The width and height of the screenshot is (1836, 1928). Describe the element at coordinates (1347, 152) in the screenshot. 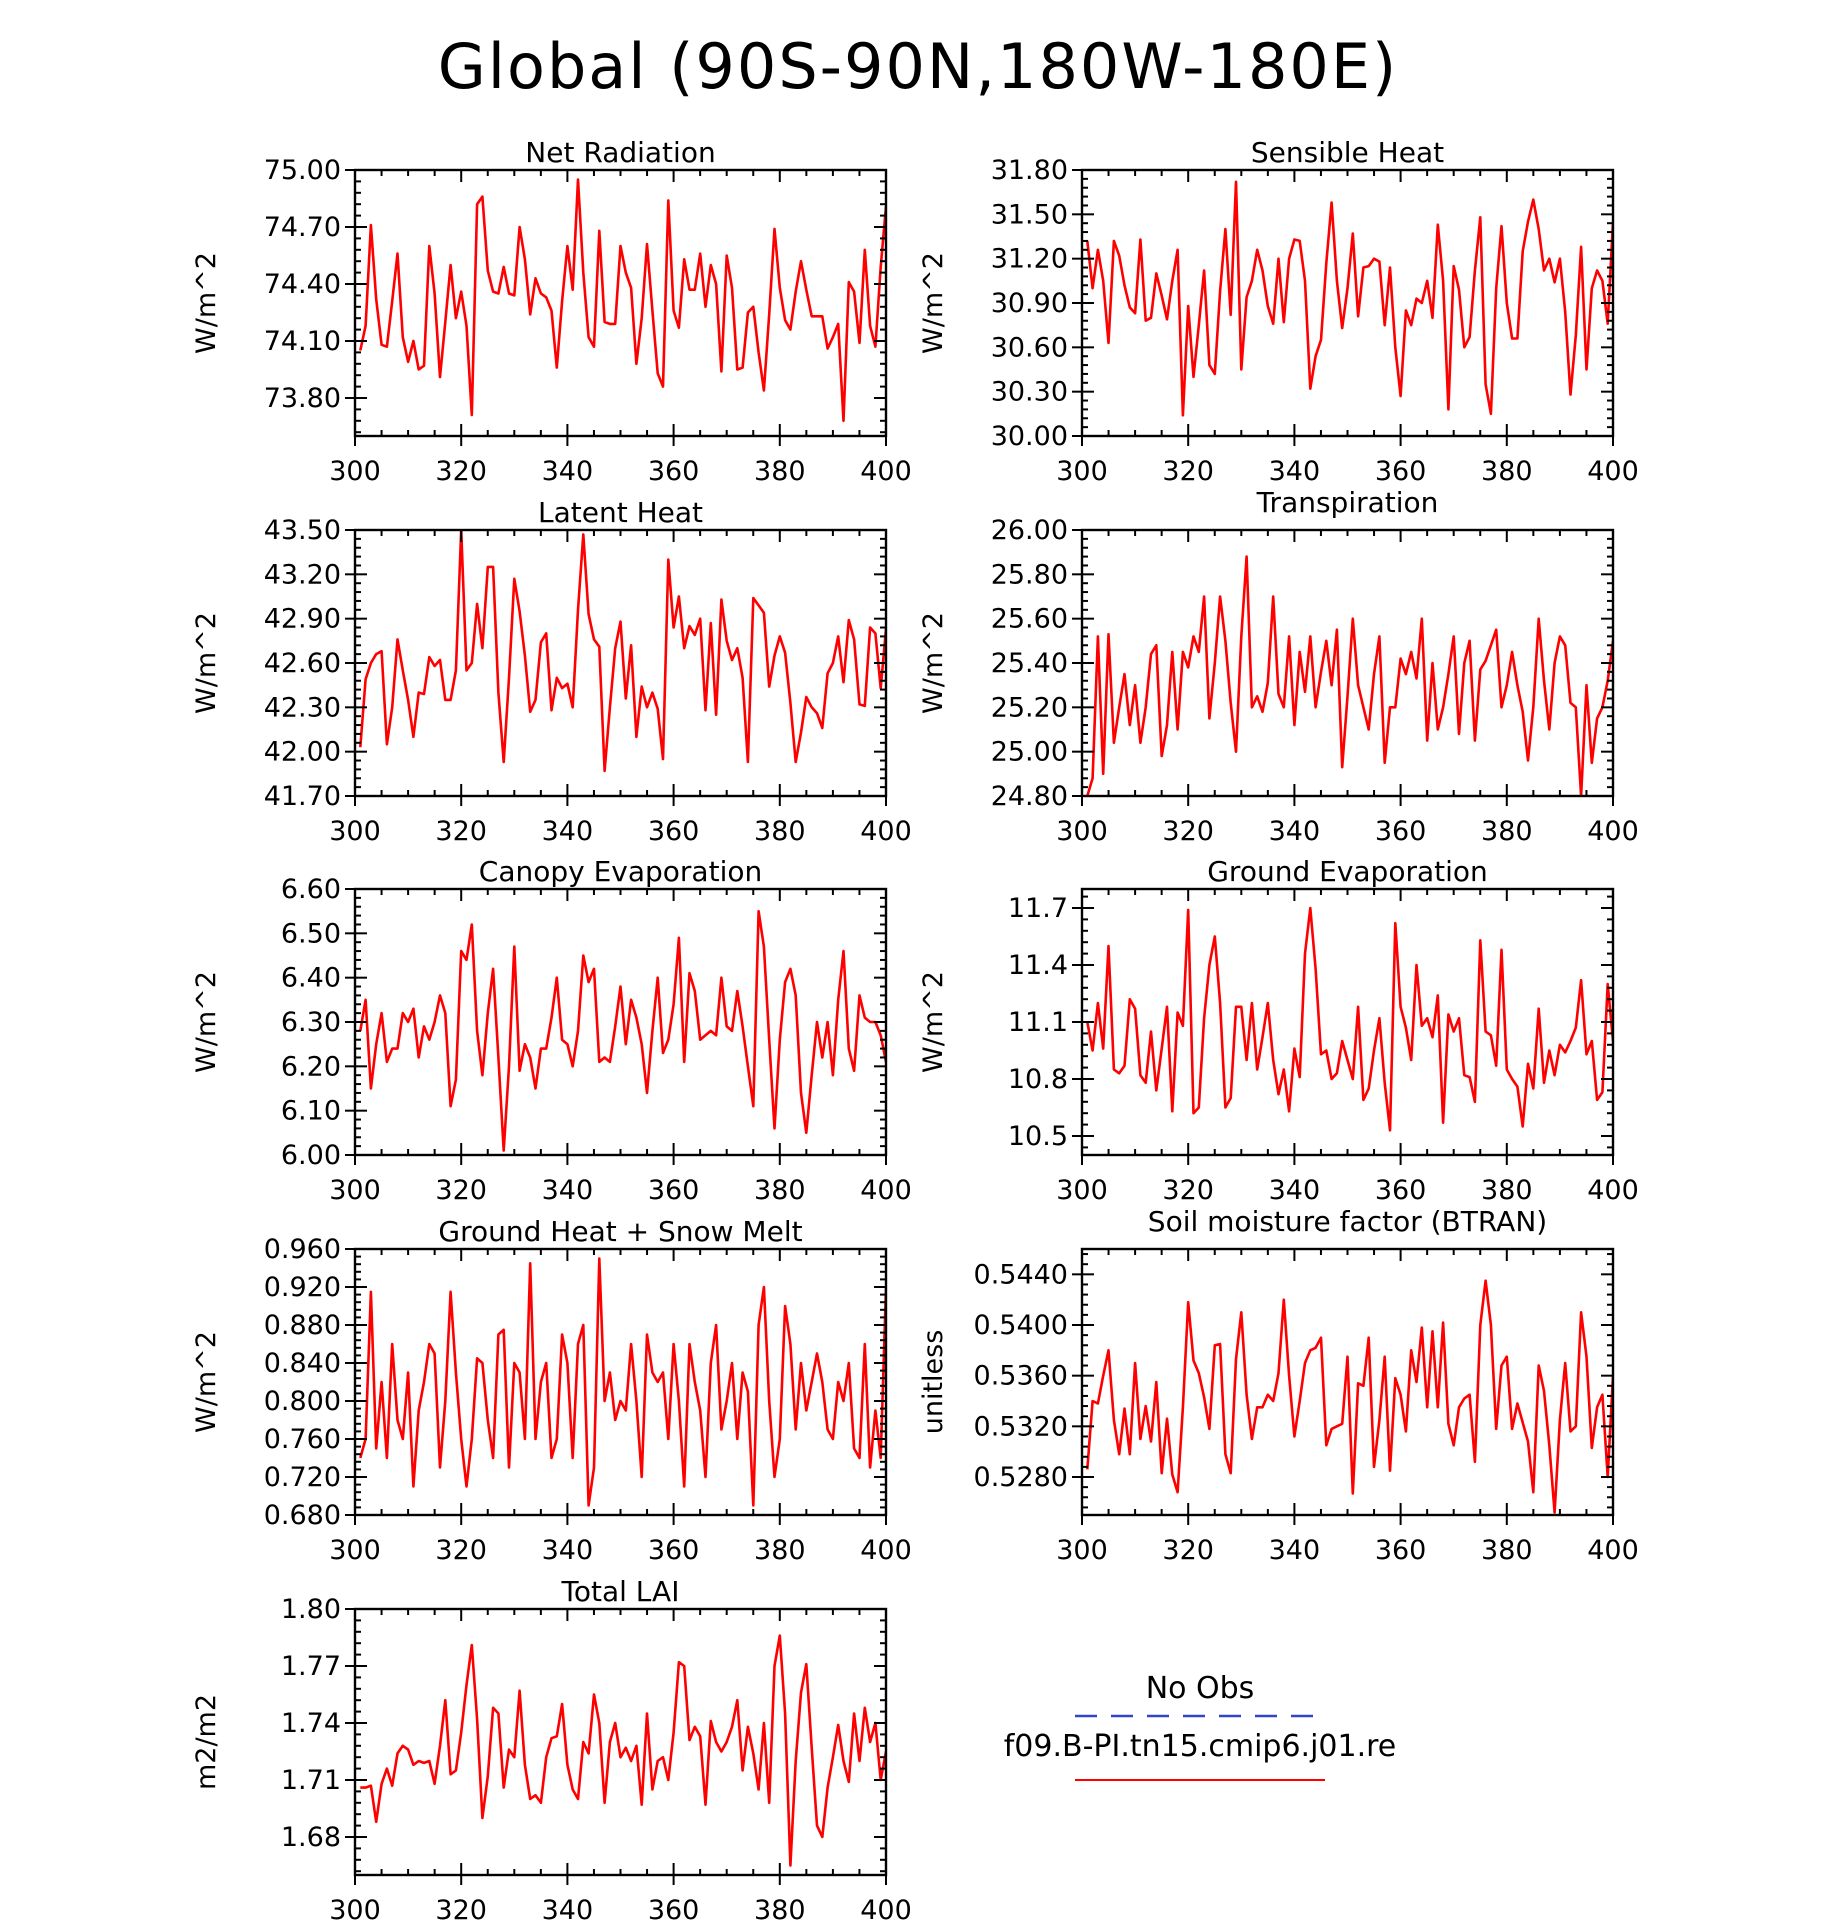

I see `sensible-heat-title: Sensible Heat` at that location.